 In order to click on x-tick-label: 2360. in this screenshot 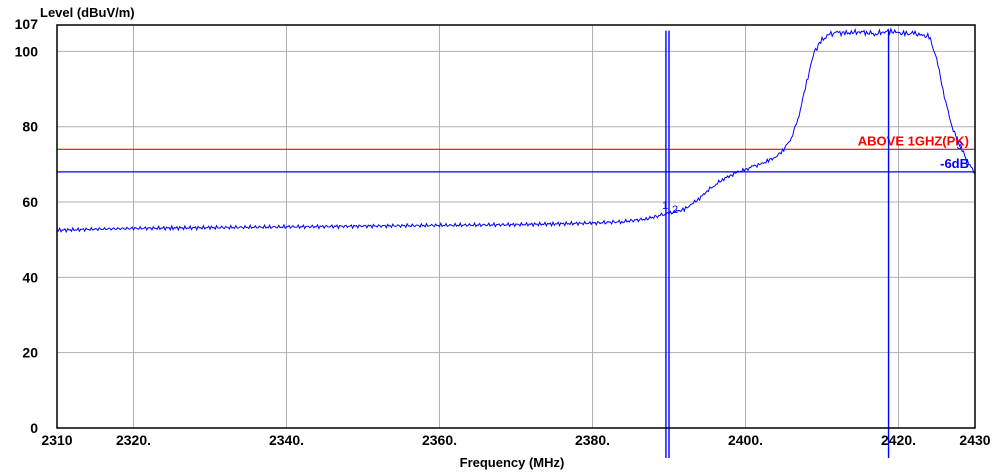, I will do `click(439, 440)`.